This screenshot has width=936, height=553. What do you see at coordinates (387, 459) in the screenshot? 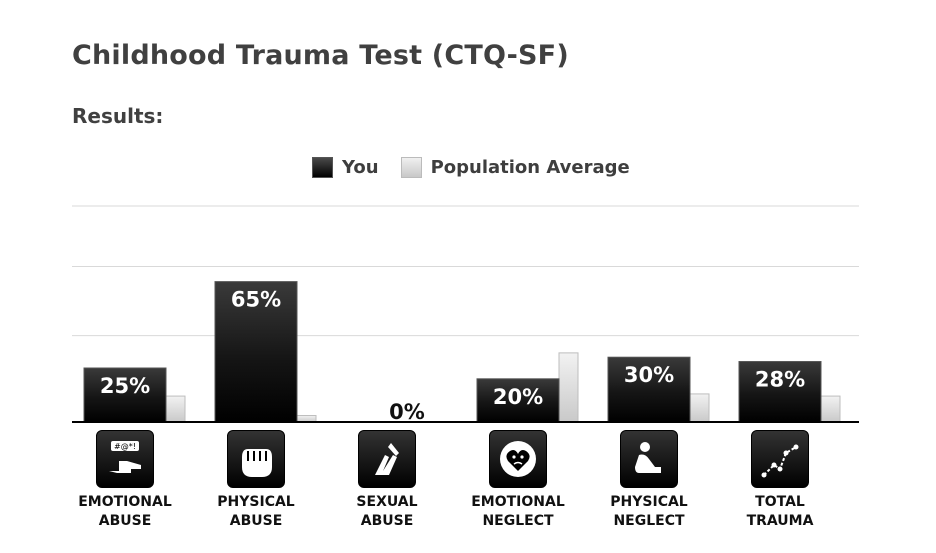
I see `grabbing-hands-icon` at bounding box center [387, 459].